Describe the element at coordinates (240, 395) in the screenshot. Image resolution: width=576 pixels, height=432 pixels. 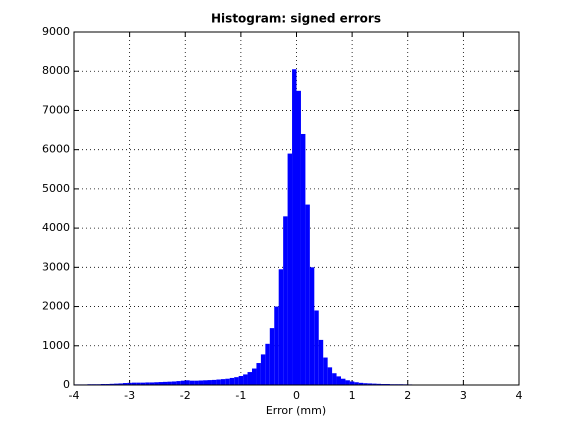
I see `x-tick-label: -1` at that location.